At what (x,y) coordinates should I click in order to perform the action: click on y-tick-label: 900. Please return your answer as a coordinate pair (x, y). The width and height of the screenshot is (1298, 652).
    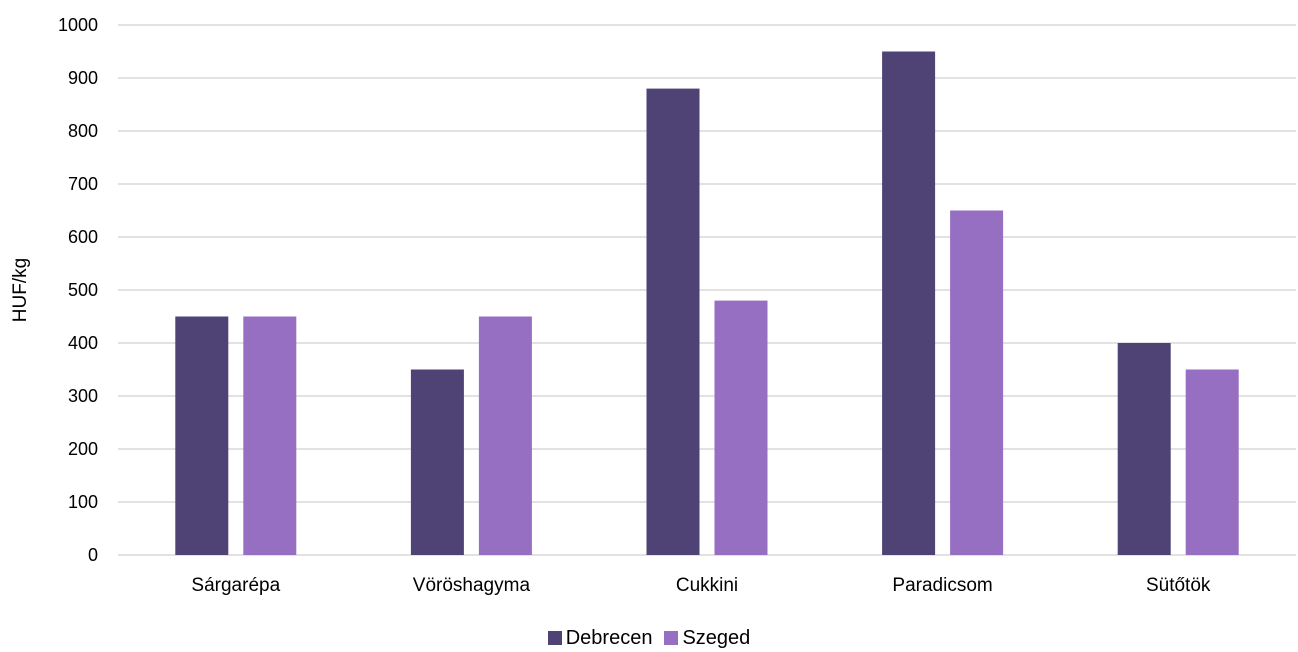
    Looking at the image, I should click on (83, 78).